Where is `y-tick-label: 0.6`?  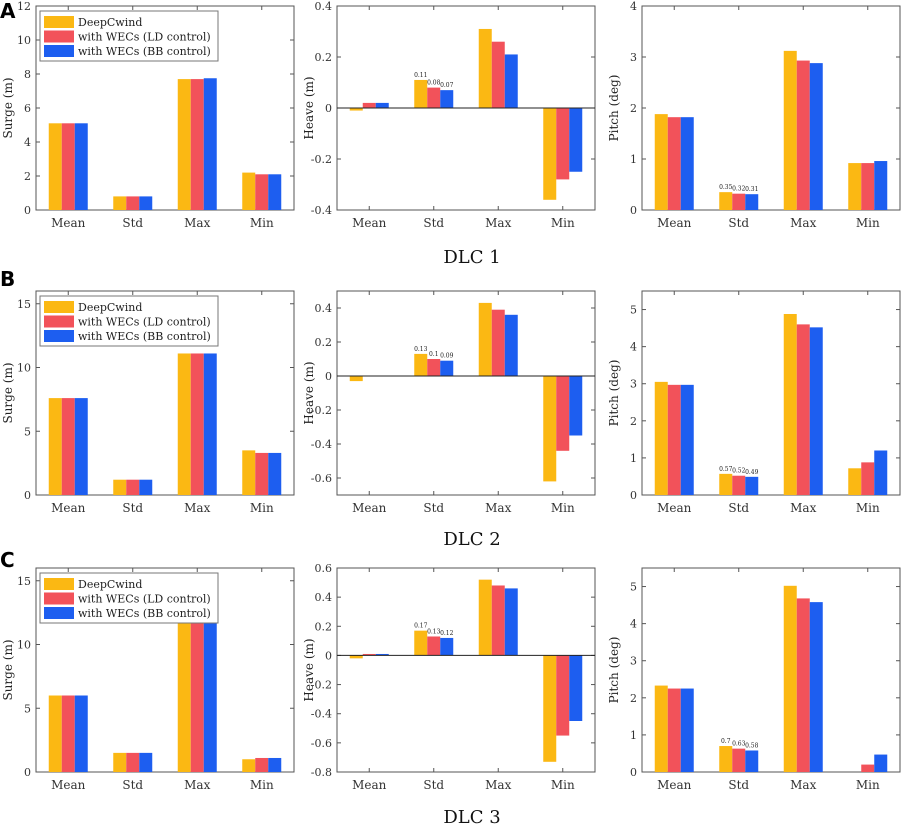 y-tick-label: 0.6 is located at coordinates (324, 568).